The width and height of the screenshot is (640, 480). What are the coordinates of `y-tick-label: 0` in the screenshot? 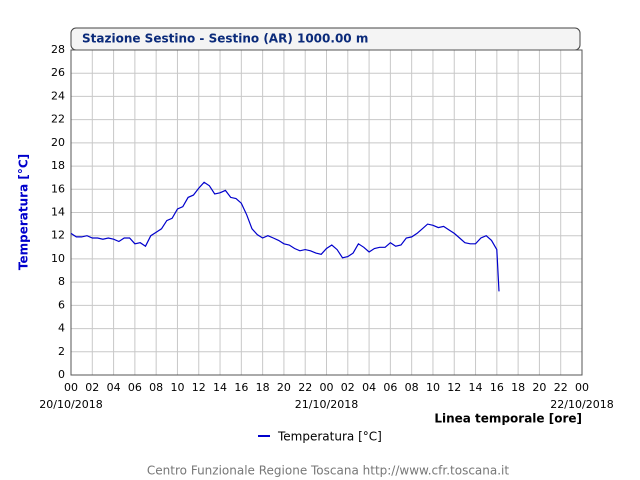 It's located at (61, 374).